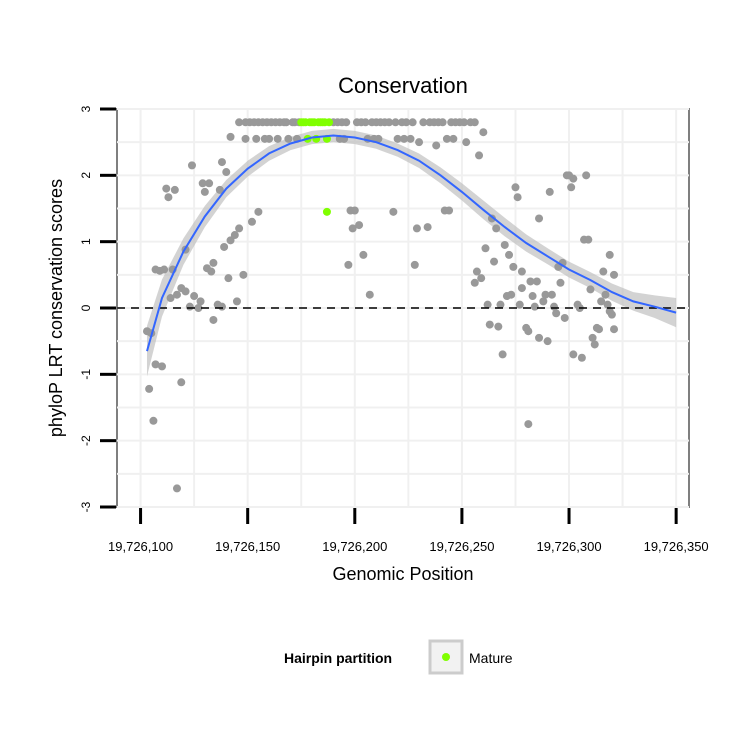  I want to click on legend-title: Hairpin partition, so click(338, 658).